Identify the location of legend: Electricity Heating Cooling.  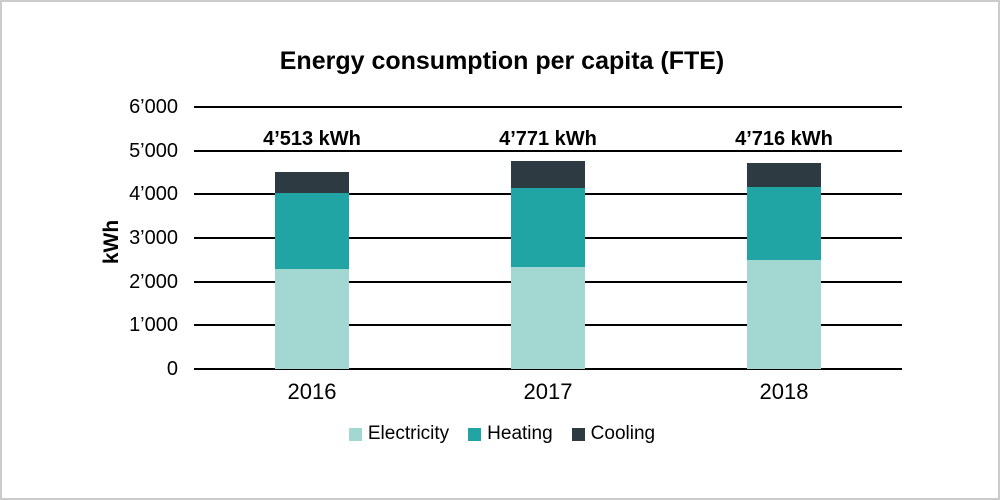
(500, 434).